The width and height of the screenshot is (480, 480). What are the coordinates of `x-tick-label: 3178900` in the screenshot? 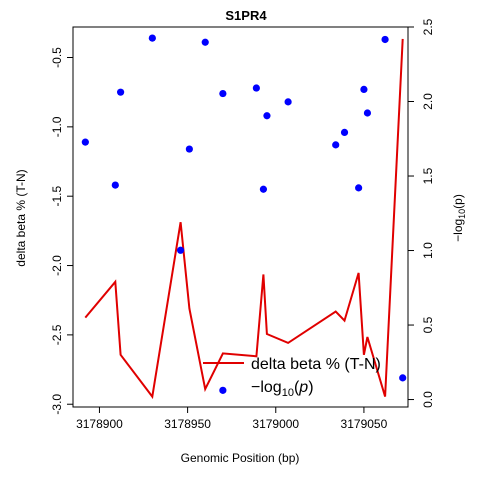 It's located at (99, 424).